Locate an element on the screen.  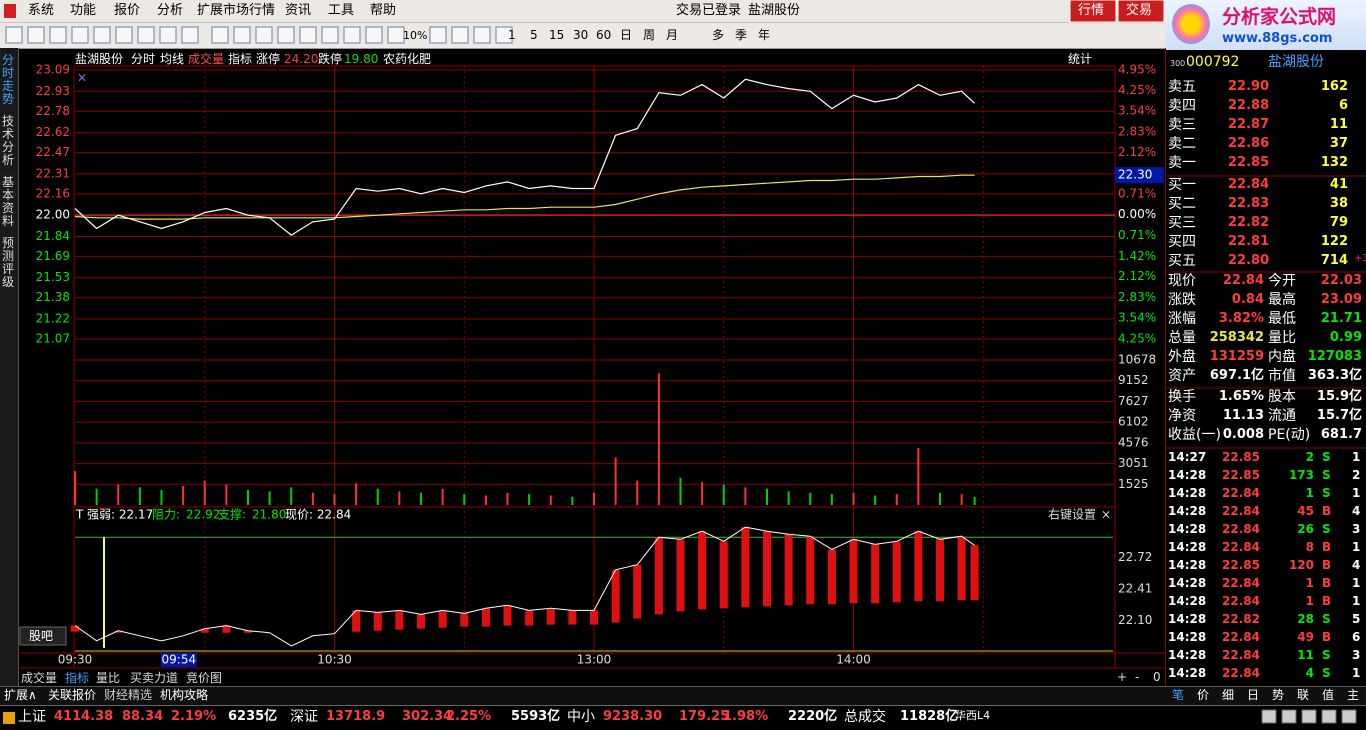
menu-item: 功能 is located at coordinates (83, 10).